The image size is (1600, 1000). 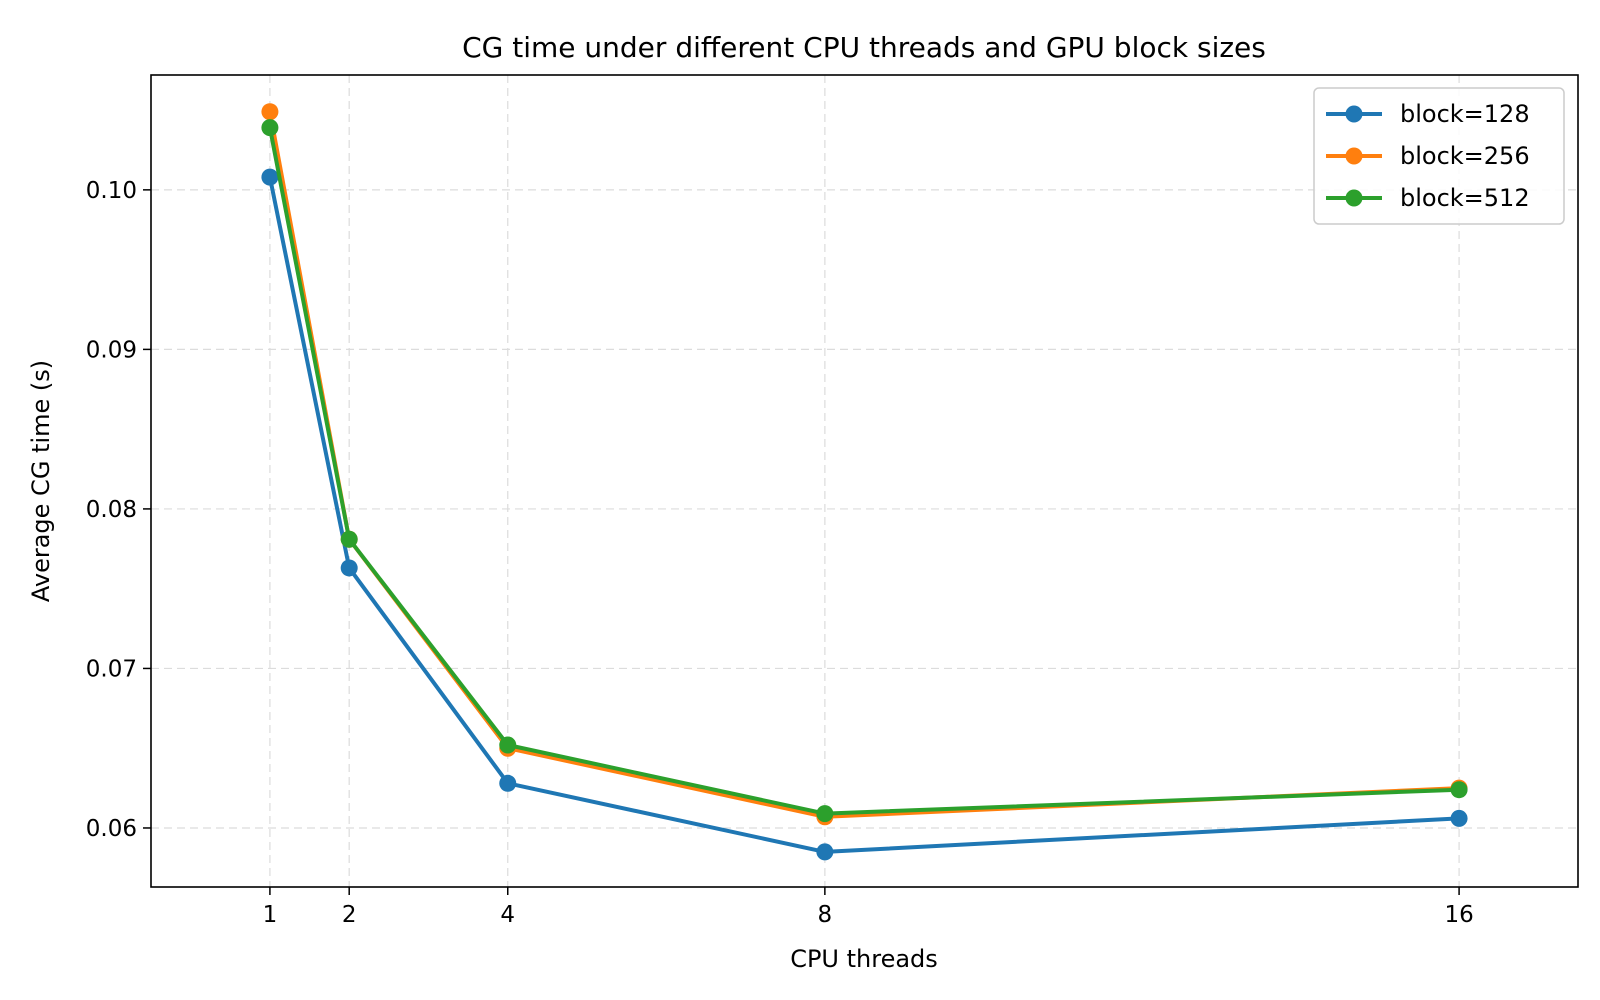 What do you see at coordinates (111, 829) in the screenshot?
I see `y-tick-label: 0.06` at bounding box center [111, 829].